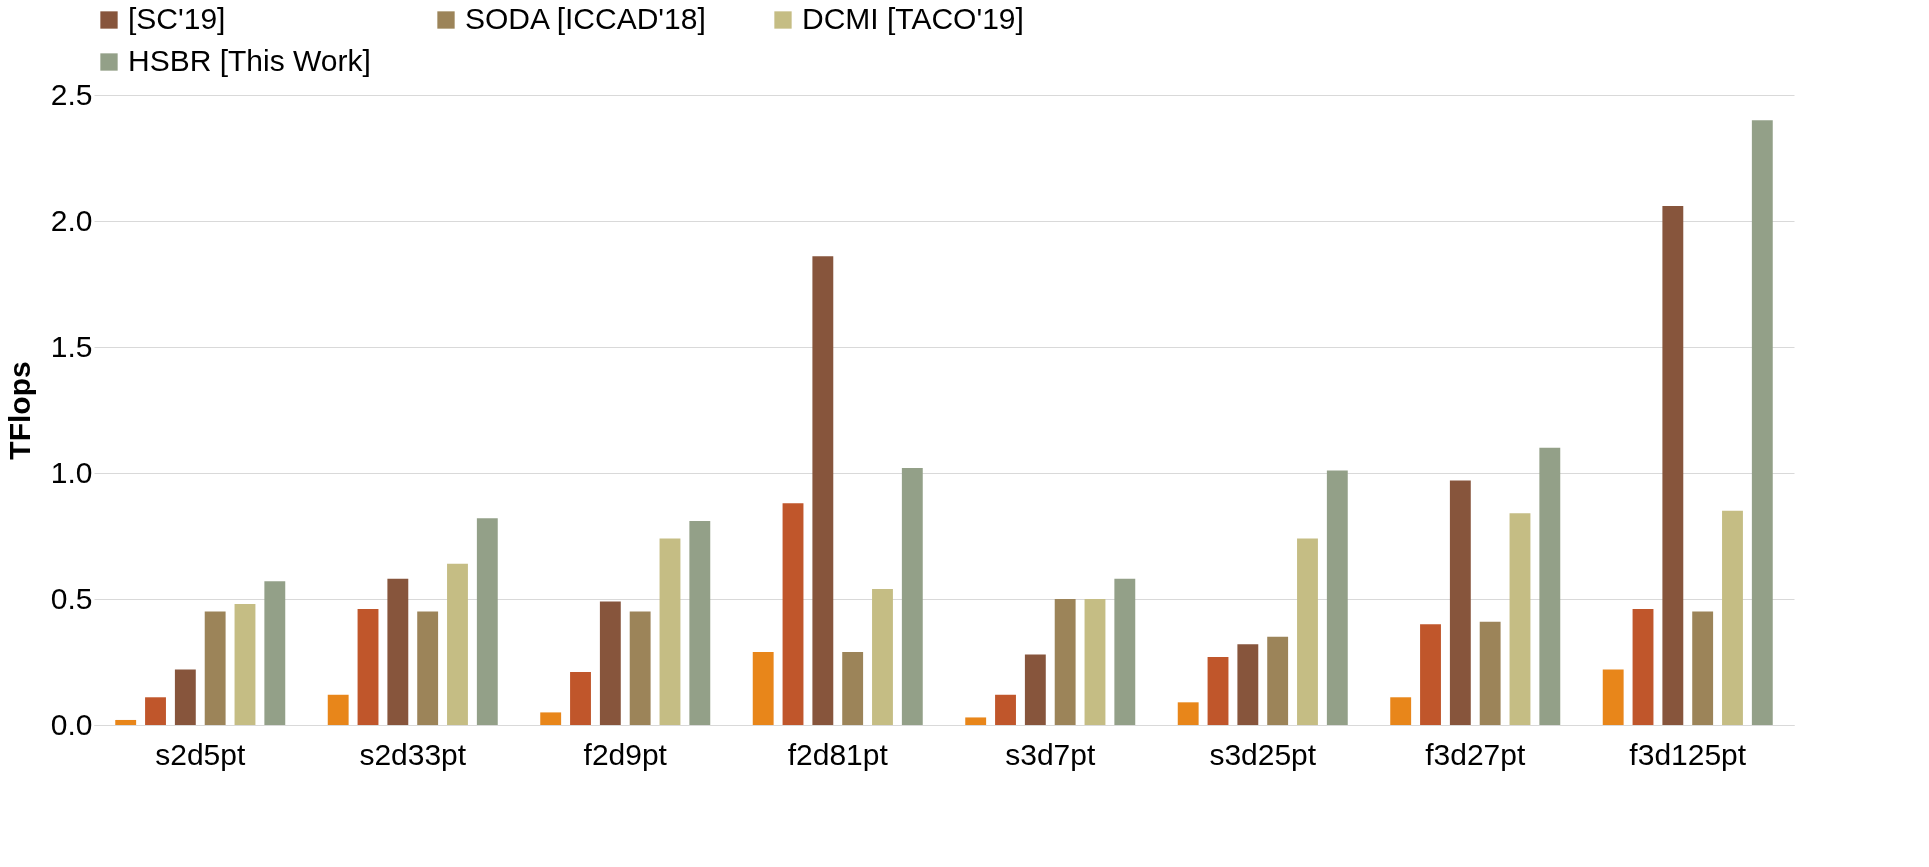 This screenshot has width=1929, height=867. Describe the element at coordinates (71, 598) in the screenshot. I see `y-tick-label: 0.5` at that location.